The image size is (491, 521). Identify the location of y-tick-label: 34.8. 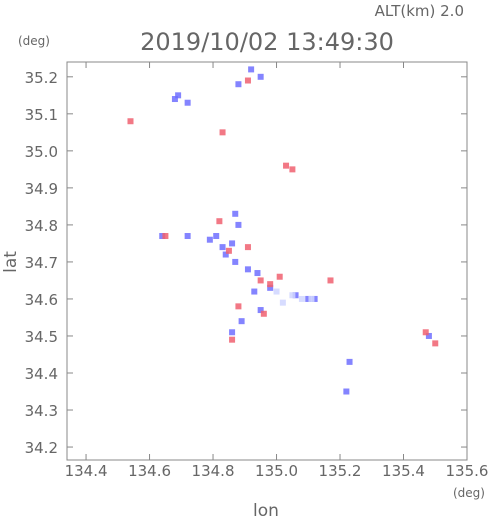
(41, 226).